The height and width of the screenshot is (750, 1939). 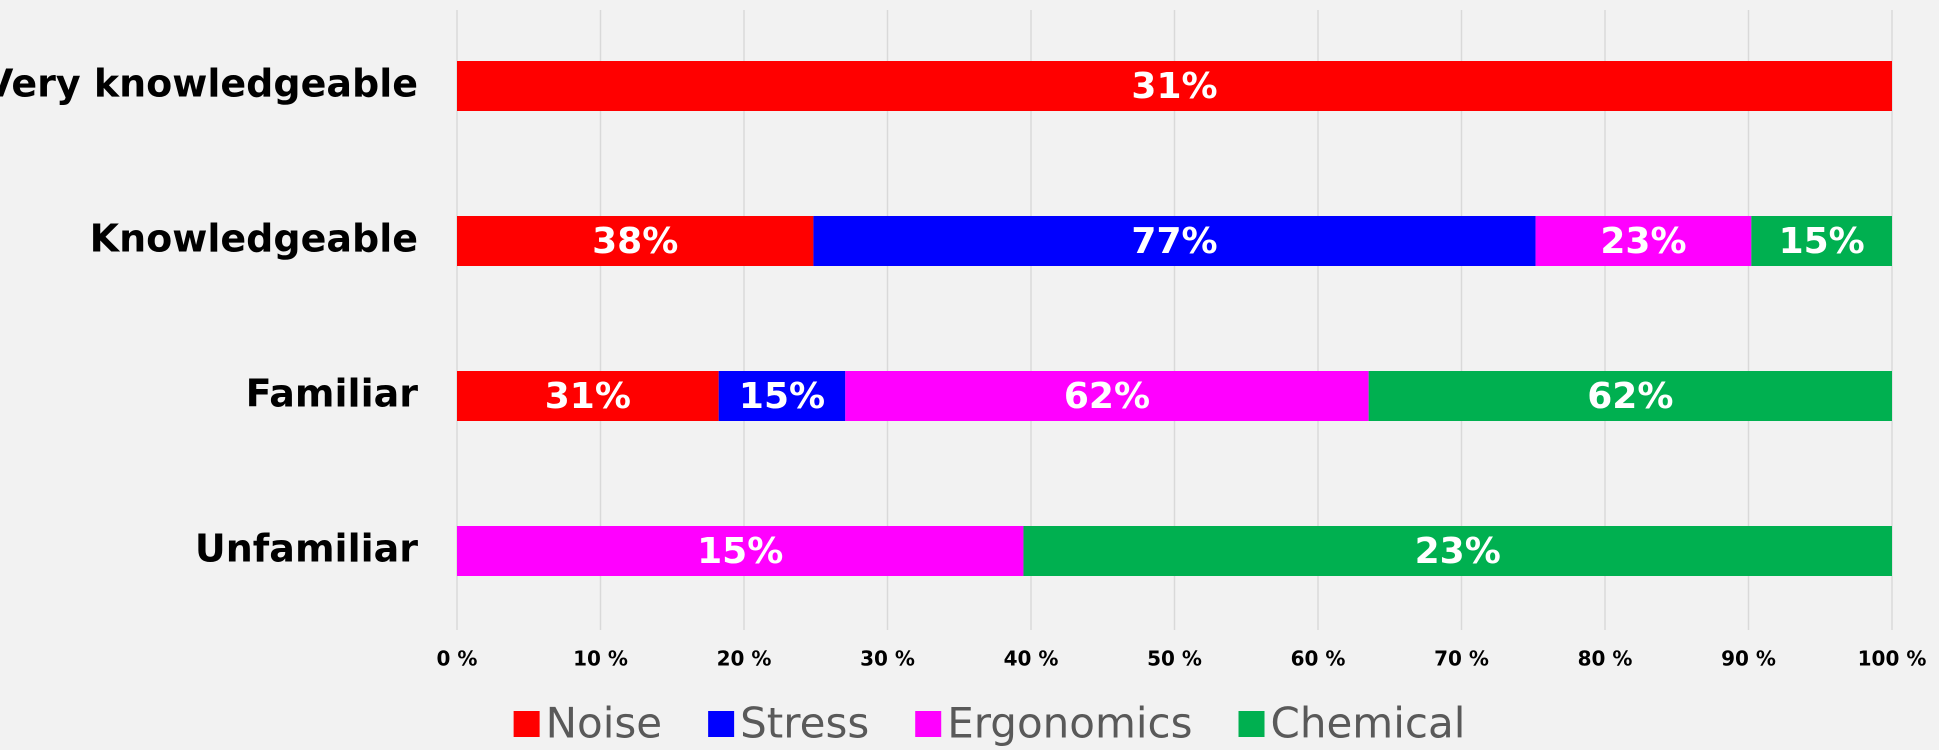 I want to click on data-label: 77%, so click(x=1174, y=241).